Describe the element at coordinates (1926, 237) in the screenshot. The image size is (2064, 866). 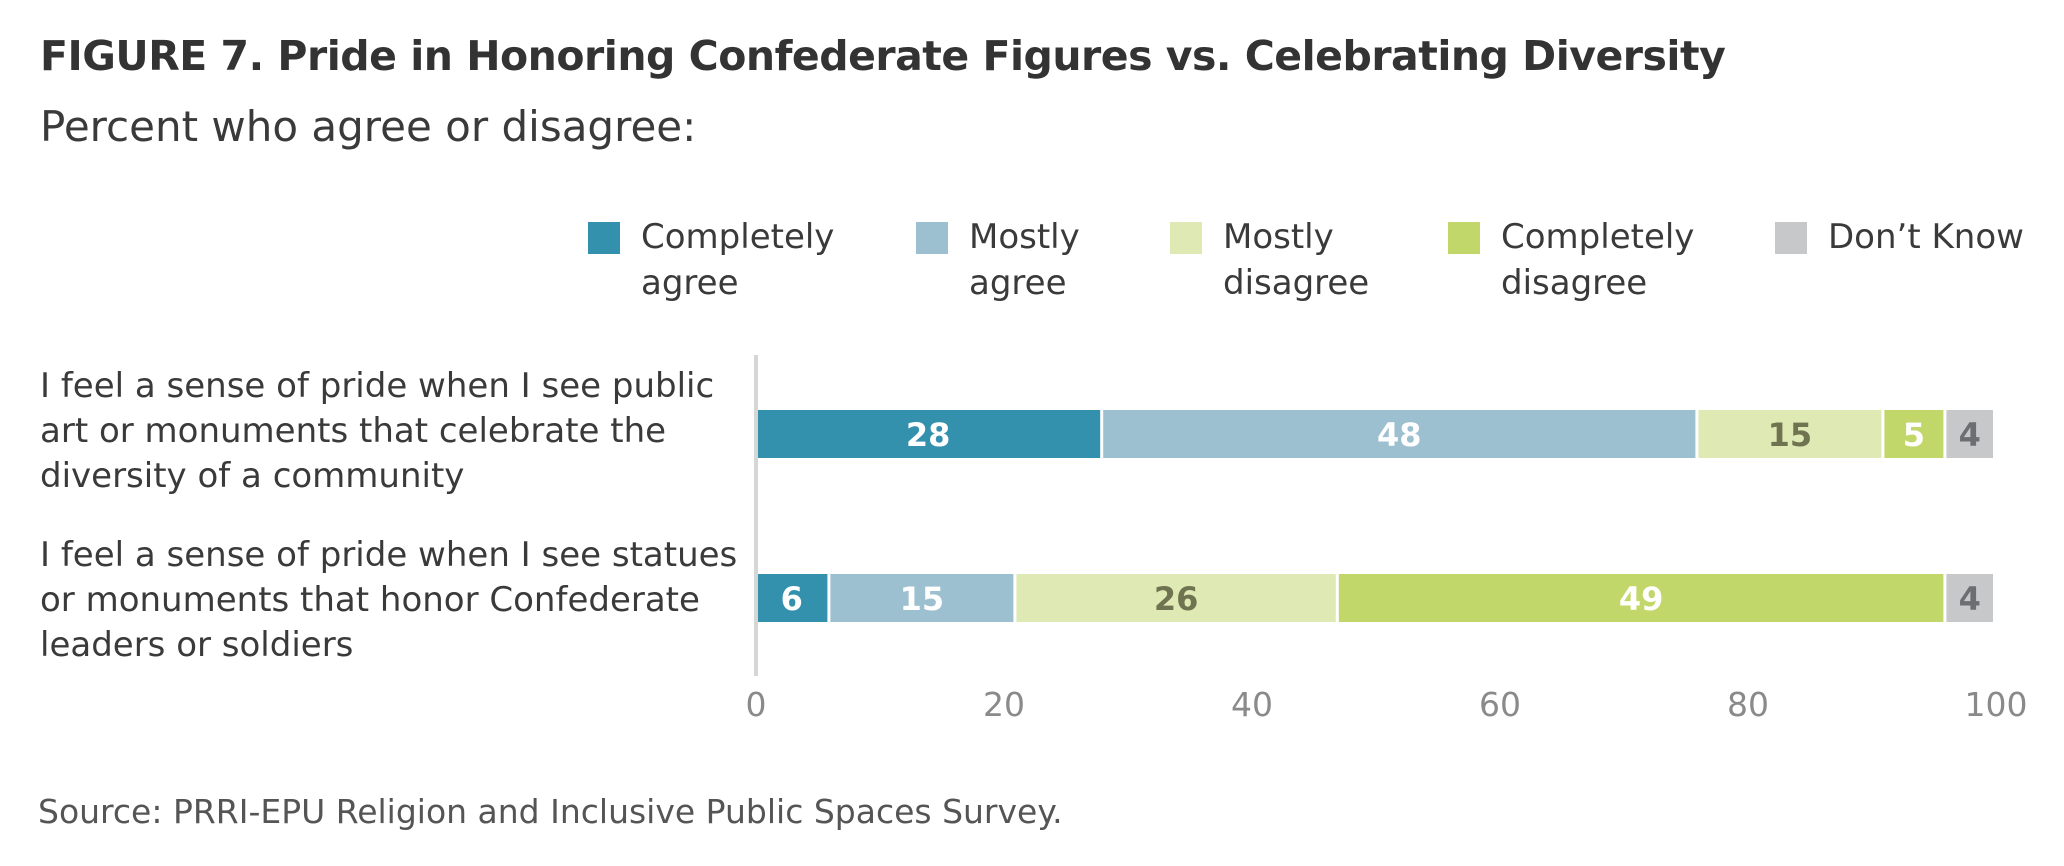
I see `legend-label: Don’t Know` at that location.